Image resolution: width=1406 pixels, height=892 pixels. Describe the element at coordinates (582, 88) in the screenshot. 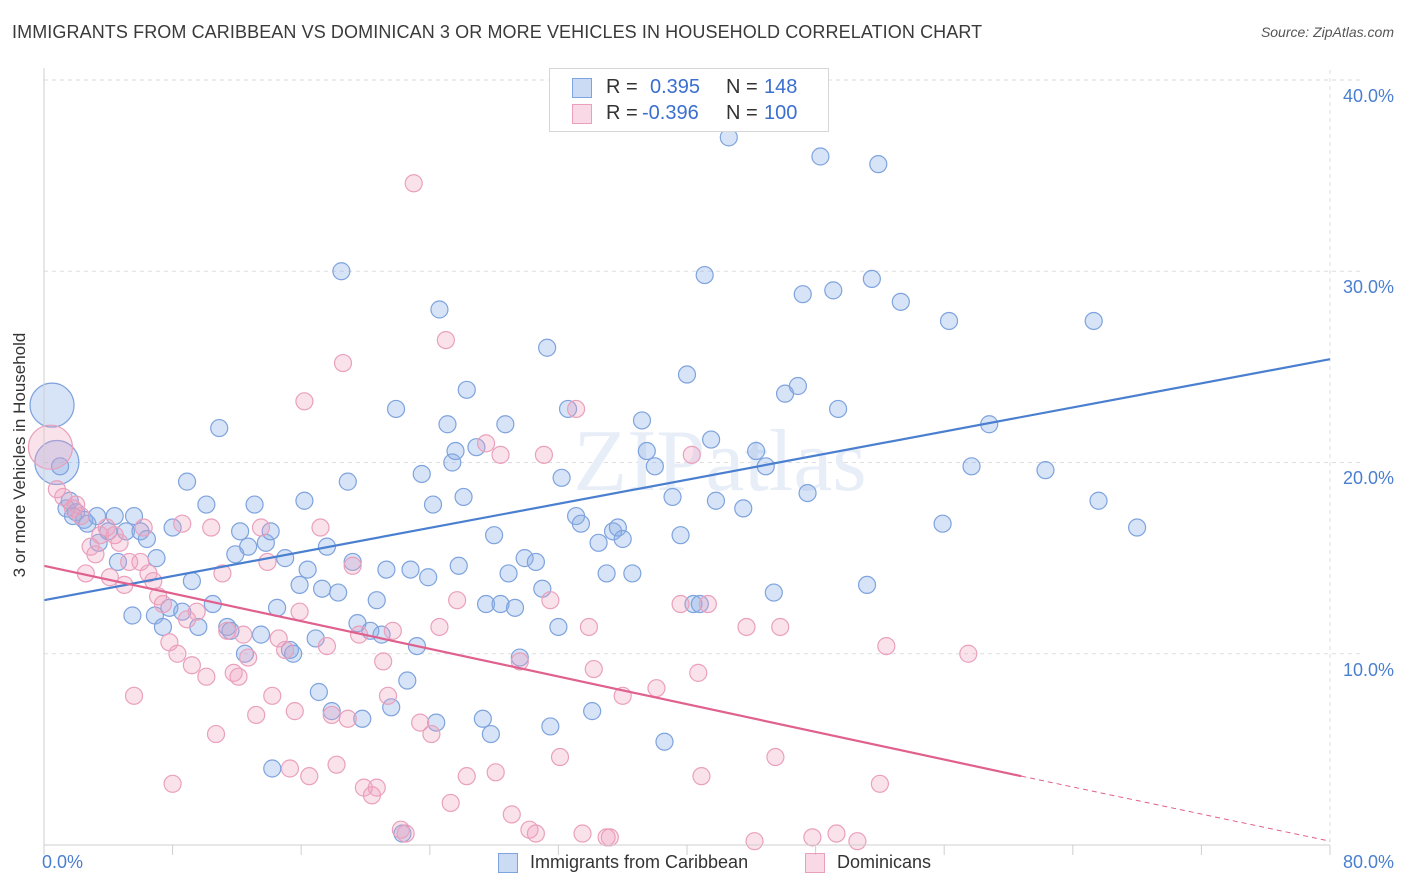

I see `legend-swatch-blue` at that location.